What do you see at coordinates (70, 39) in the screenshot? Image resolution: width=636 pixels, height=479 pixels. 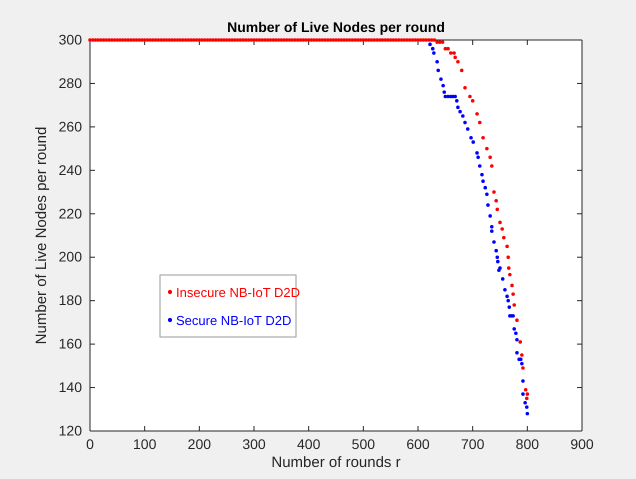 I see `y-tick-label: 300` at bounding box center [70, 39].